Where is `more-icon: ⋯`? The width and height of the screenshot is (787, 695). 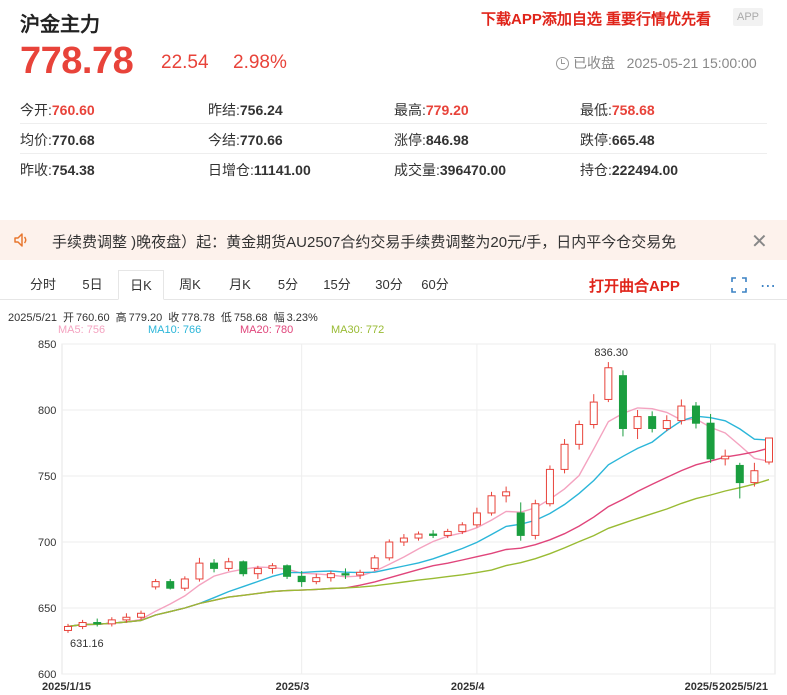
more-icon: ⋯ is located at coordinates (768, 286).